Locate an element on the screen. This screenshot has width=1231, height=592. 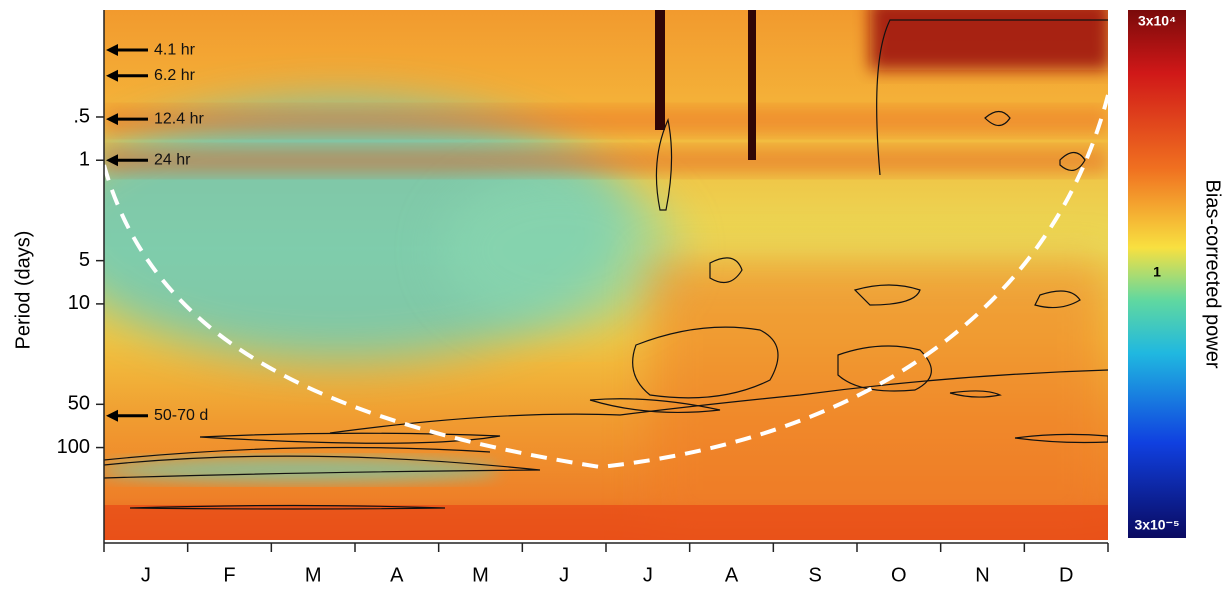
y-tick-label: 10 is located at coordinates (79, 303).